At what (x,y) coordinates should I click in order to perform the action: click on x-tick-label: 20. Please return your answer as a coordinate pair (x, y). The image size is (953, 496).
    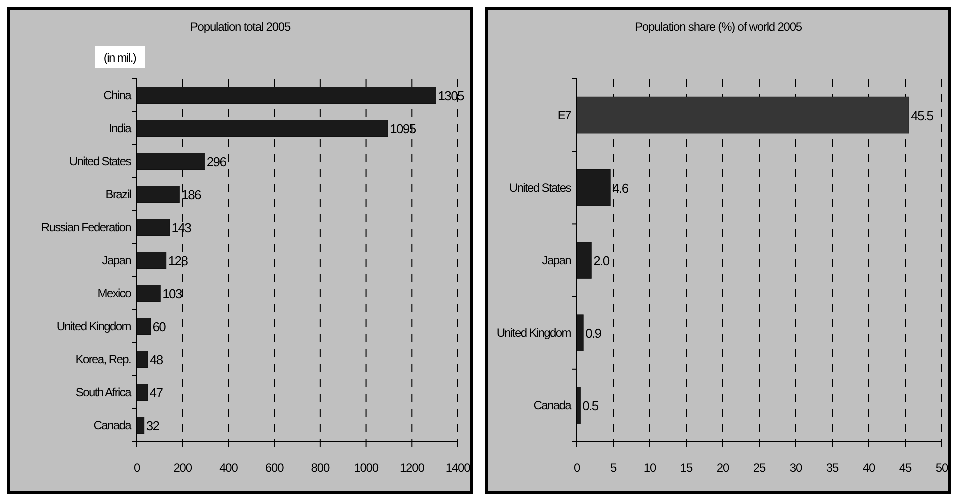
    Looking at the image, I should click on (723, 468).